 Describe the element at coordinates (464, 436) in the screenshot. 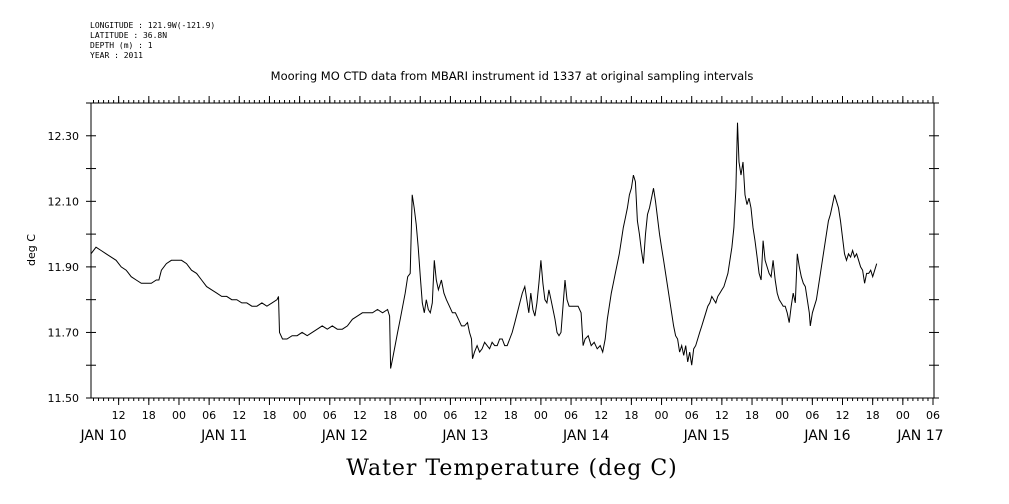

I see `x-day-label: JAN 13` at that location.